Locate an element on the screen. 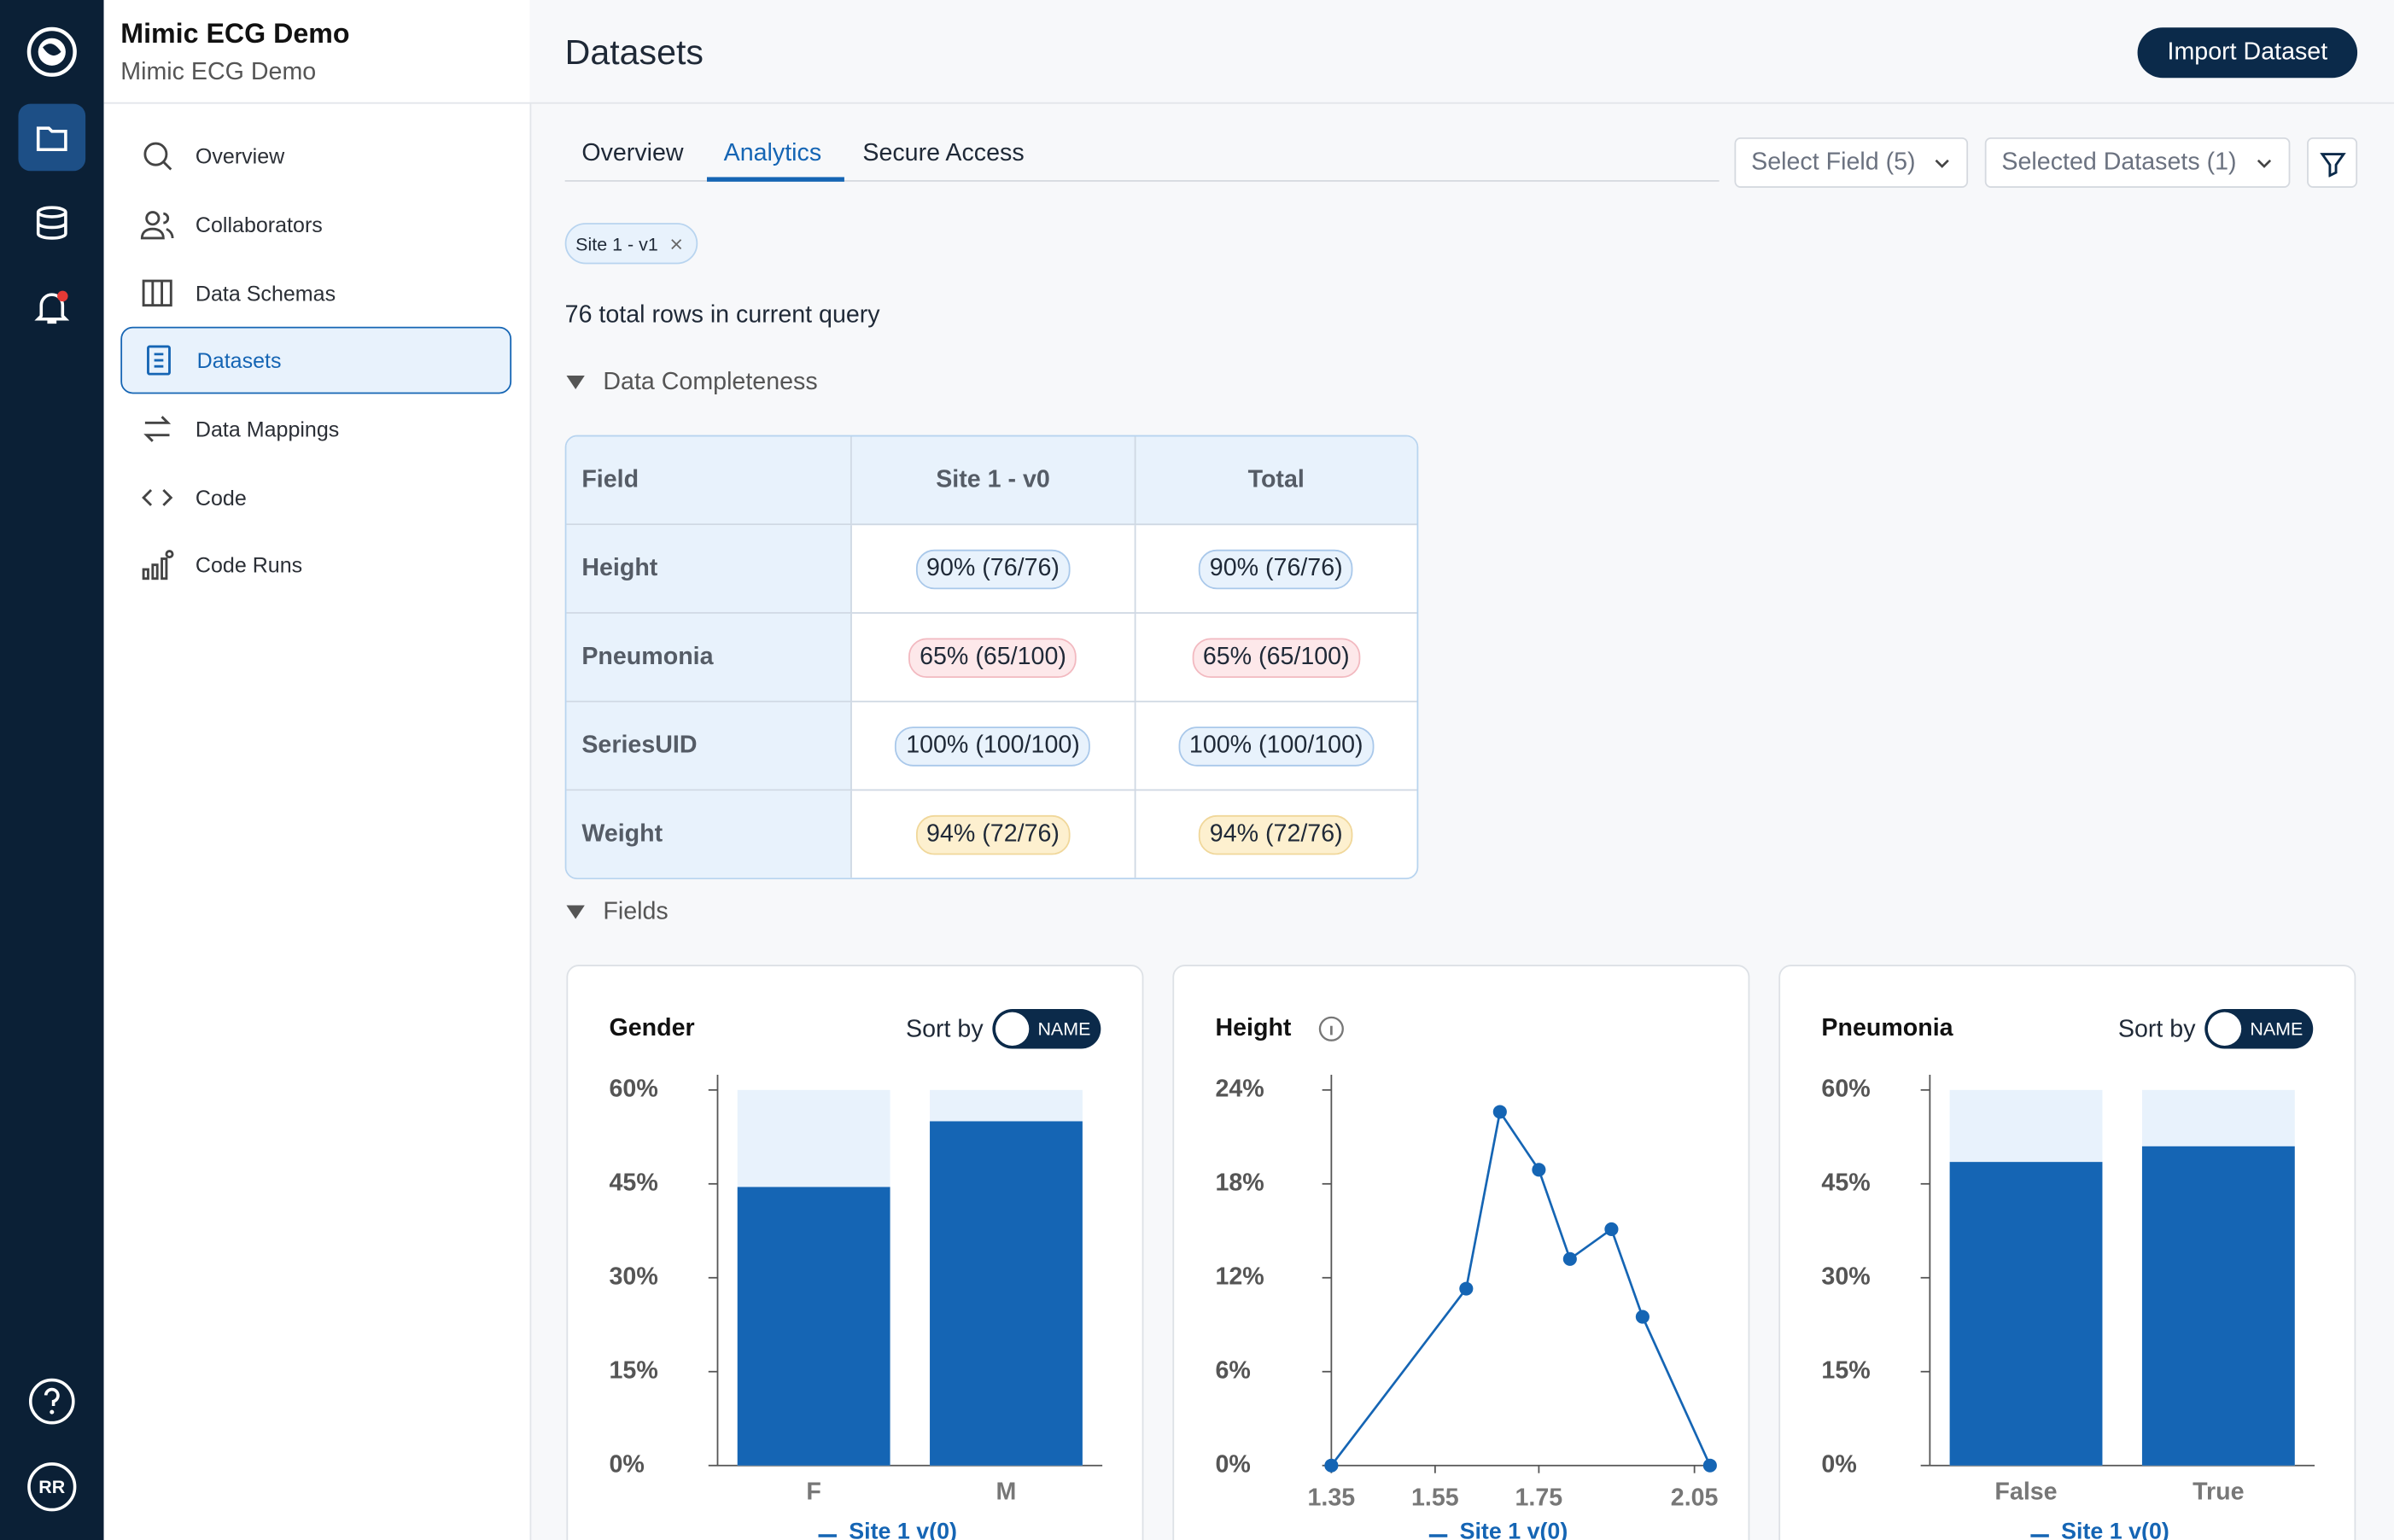 This screenshot has height=1540, width=2394. tab-active: Analytics is located at coordinates (773, 153).